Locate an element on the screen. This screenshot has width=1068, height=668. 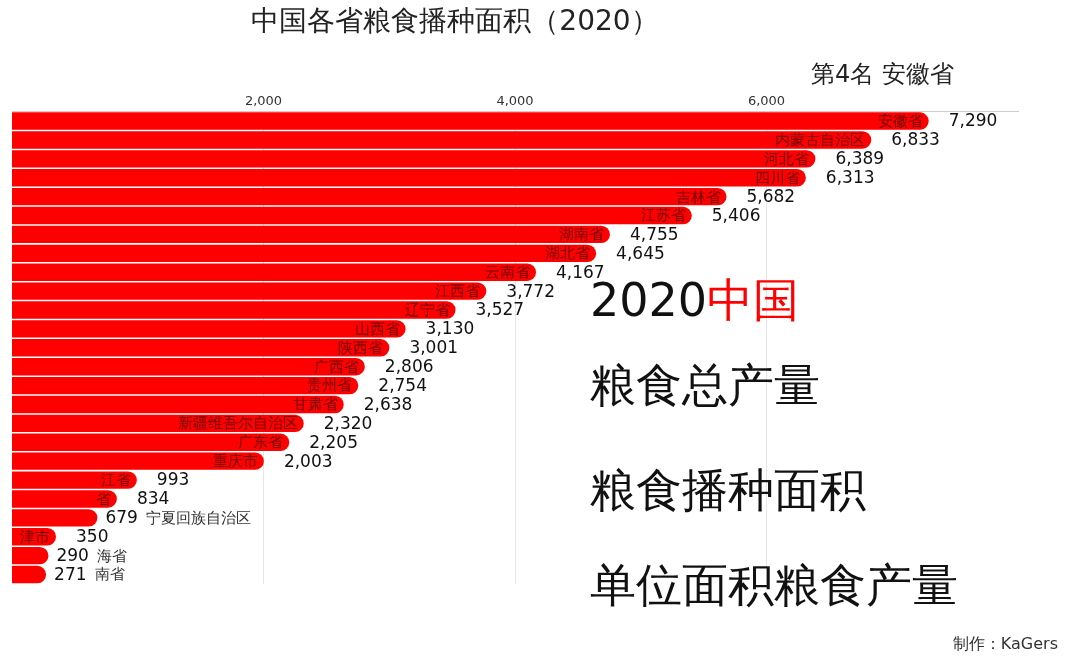
y-tick-label: 甘肃省 is located at coordinates (315, 404).